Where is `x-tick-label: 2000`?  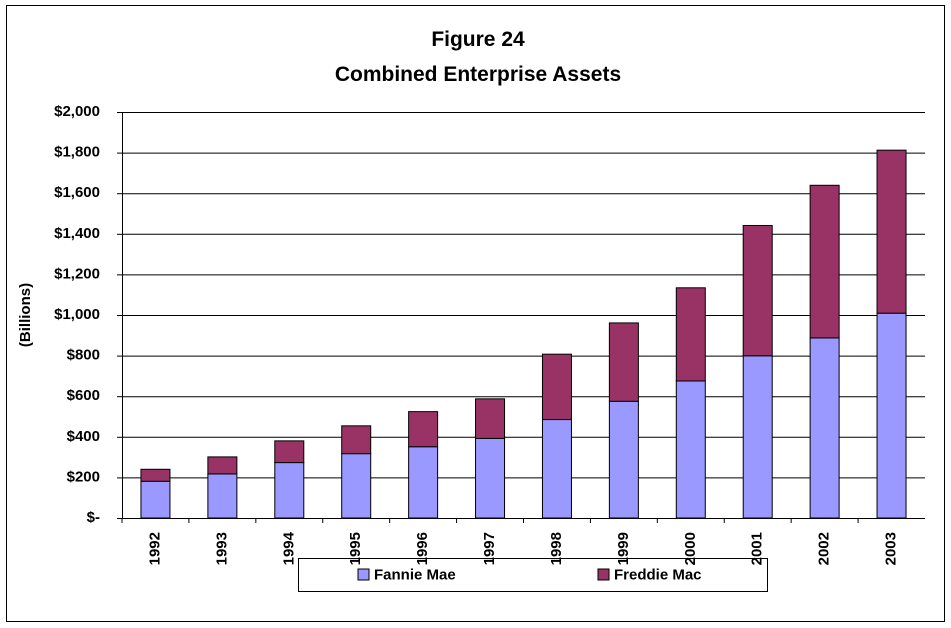
x-tick-label: 2000 is located at coordinates (690, 548).